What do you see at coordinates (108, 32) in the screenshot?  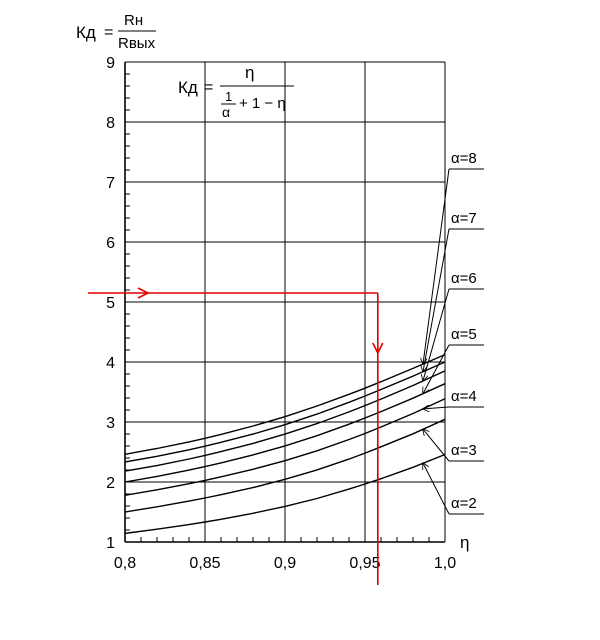 I see `y-axis-equals: =` at bounding box center [108, 32].